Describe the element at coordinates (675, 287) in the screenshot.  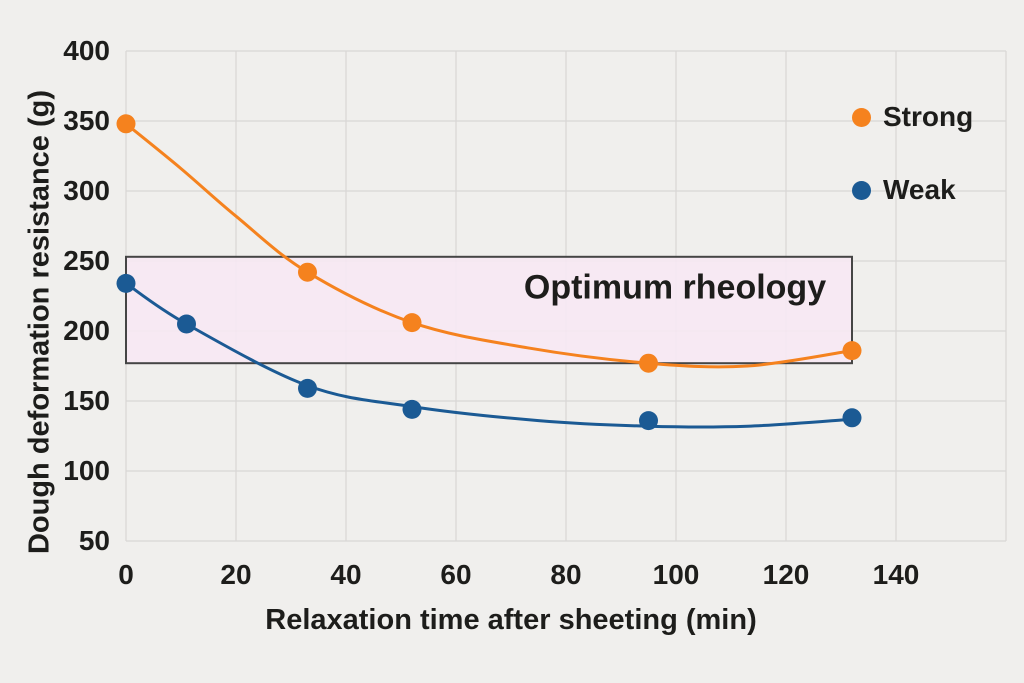
I see `optimum-rheology-zone-label: Optimum rheology` at that location.